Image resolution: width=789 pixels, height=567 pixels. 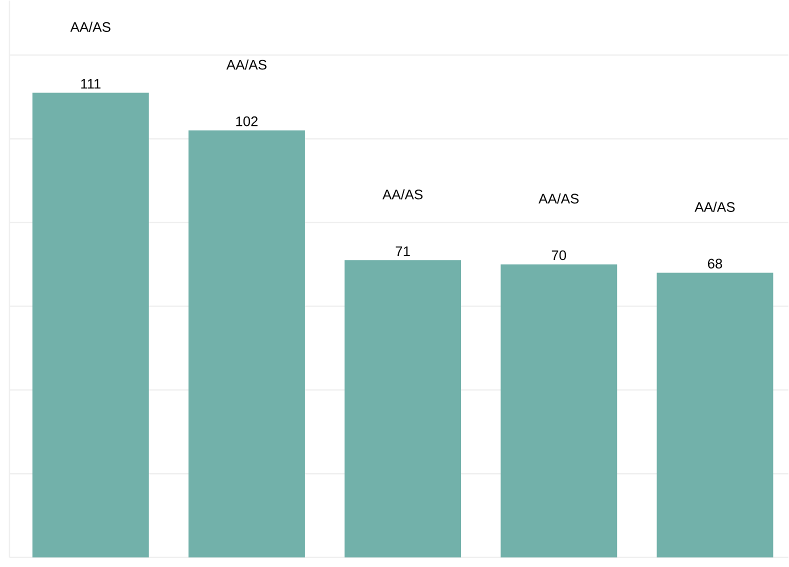 What do you see at coordinates (247, 121) in the screenshot?
I see `data-label: 102` at bounding box center [247, 121].